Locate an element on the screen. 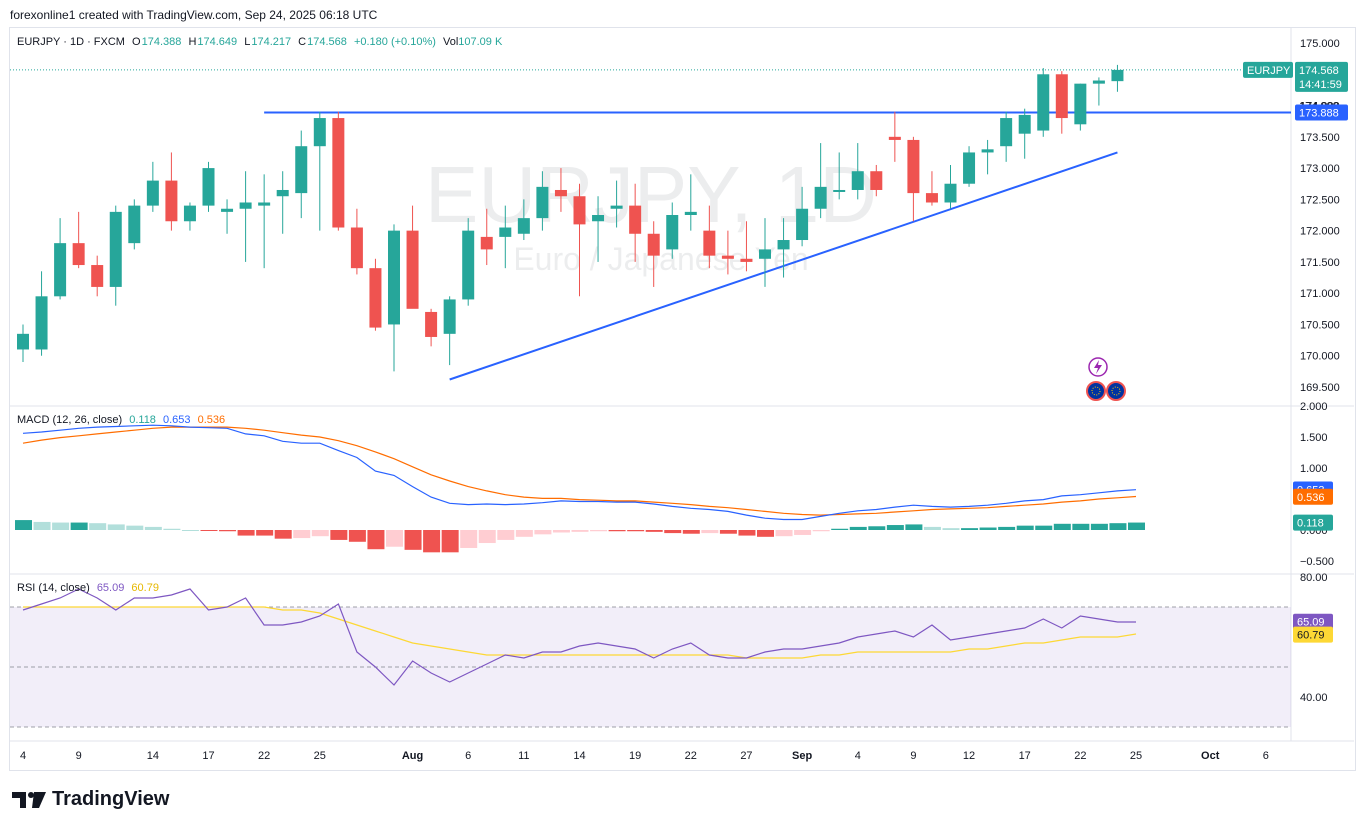 This screenshot has height=829, width=1364. tradingview-logo: TradingView is located at coordinates (90, 799).